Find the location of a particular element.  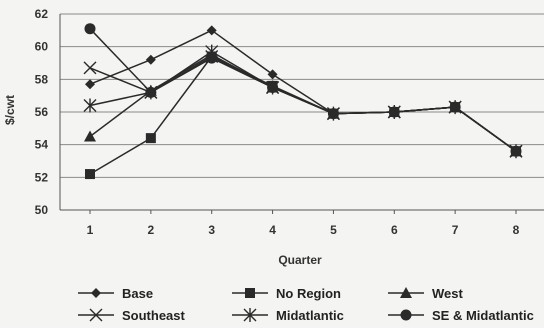

y-axis-label: $/cwt is located at coordinates (10, 110).